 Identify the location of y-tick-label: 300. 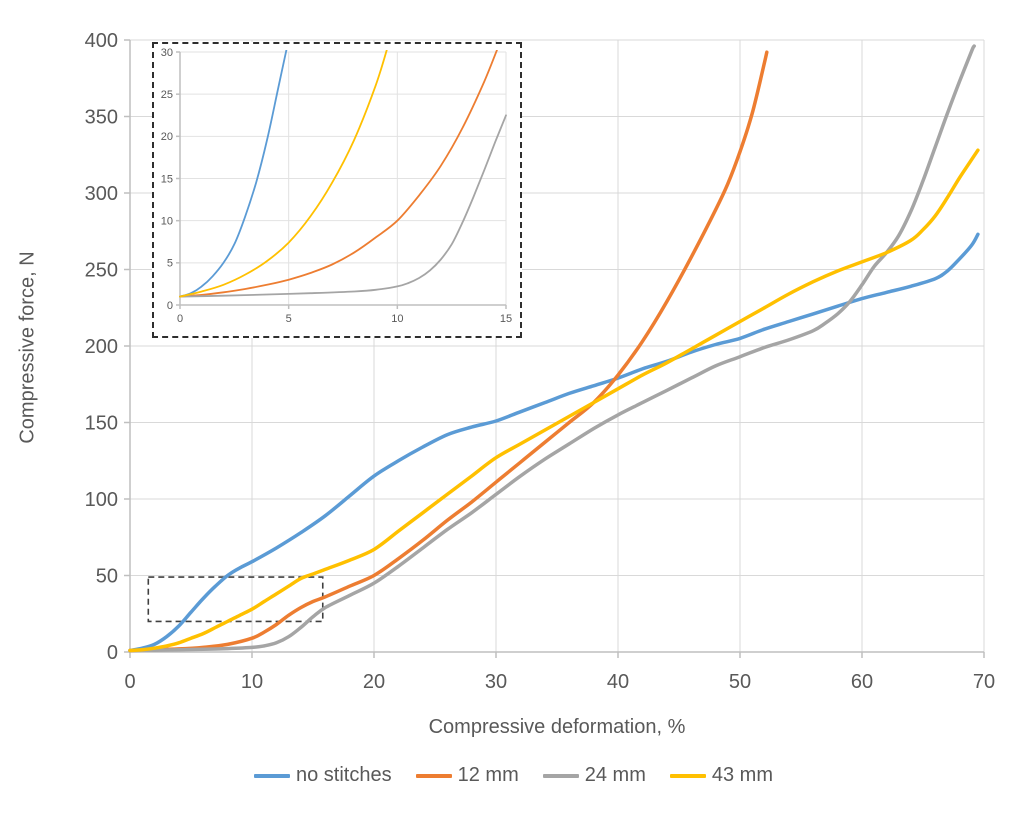
(101, 194).